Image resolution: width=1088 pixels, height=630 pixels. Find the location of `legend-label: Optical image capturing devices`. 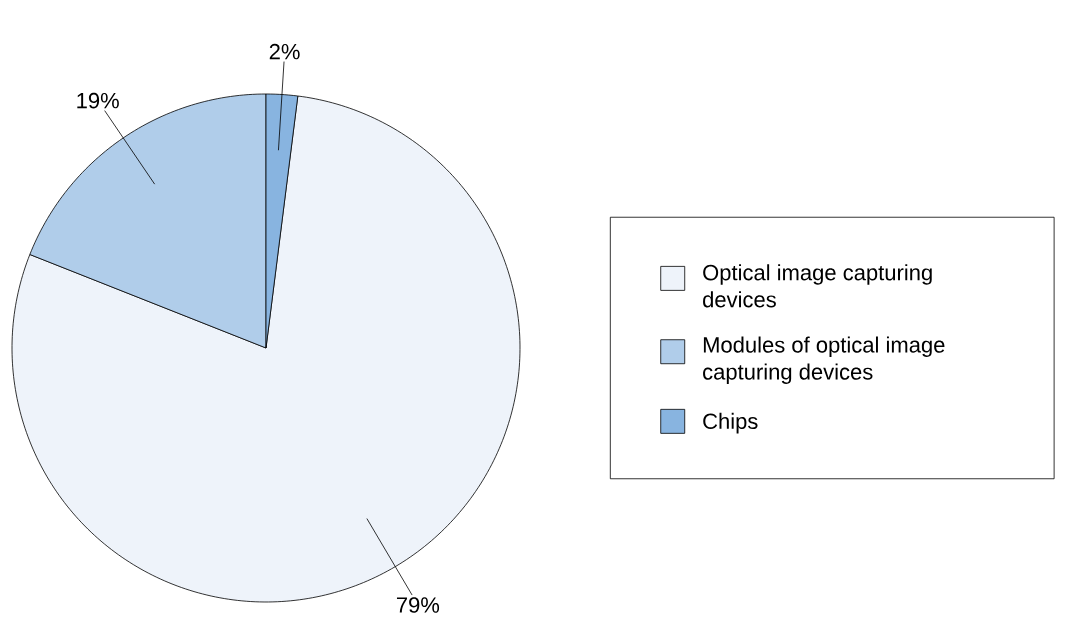

legend-label: Optical image capturing devices is located at coordinates (817, 286).